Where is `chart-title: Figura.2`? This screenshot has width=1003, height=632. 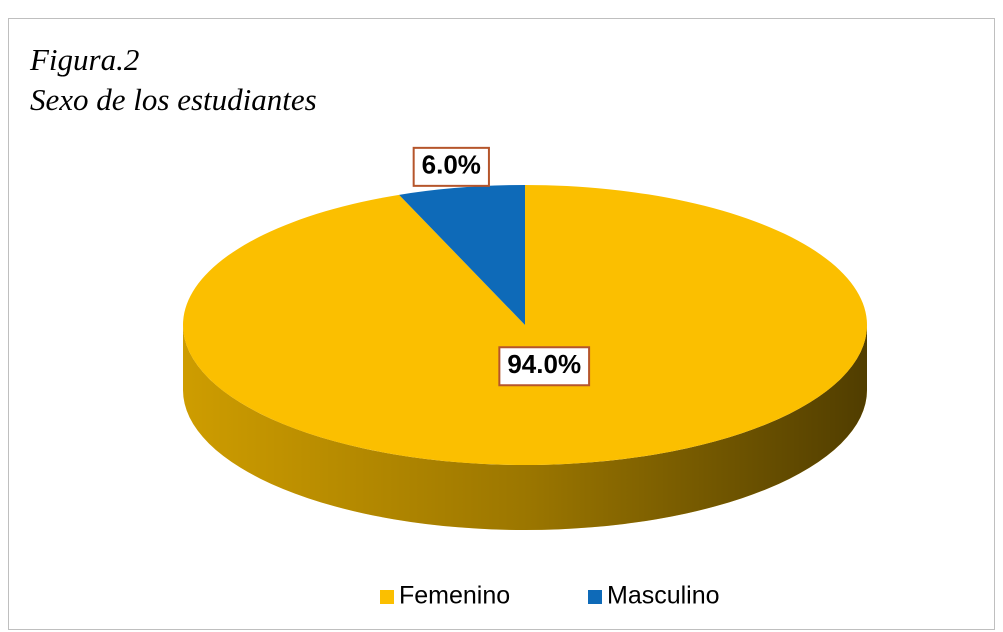 chart-title: Figura.2 is located at coordinates (84, 59).